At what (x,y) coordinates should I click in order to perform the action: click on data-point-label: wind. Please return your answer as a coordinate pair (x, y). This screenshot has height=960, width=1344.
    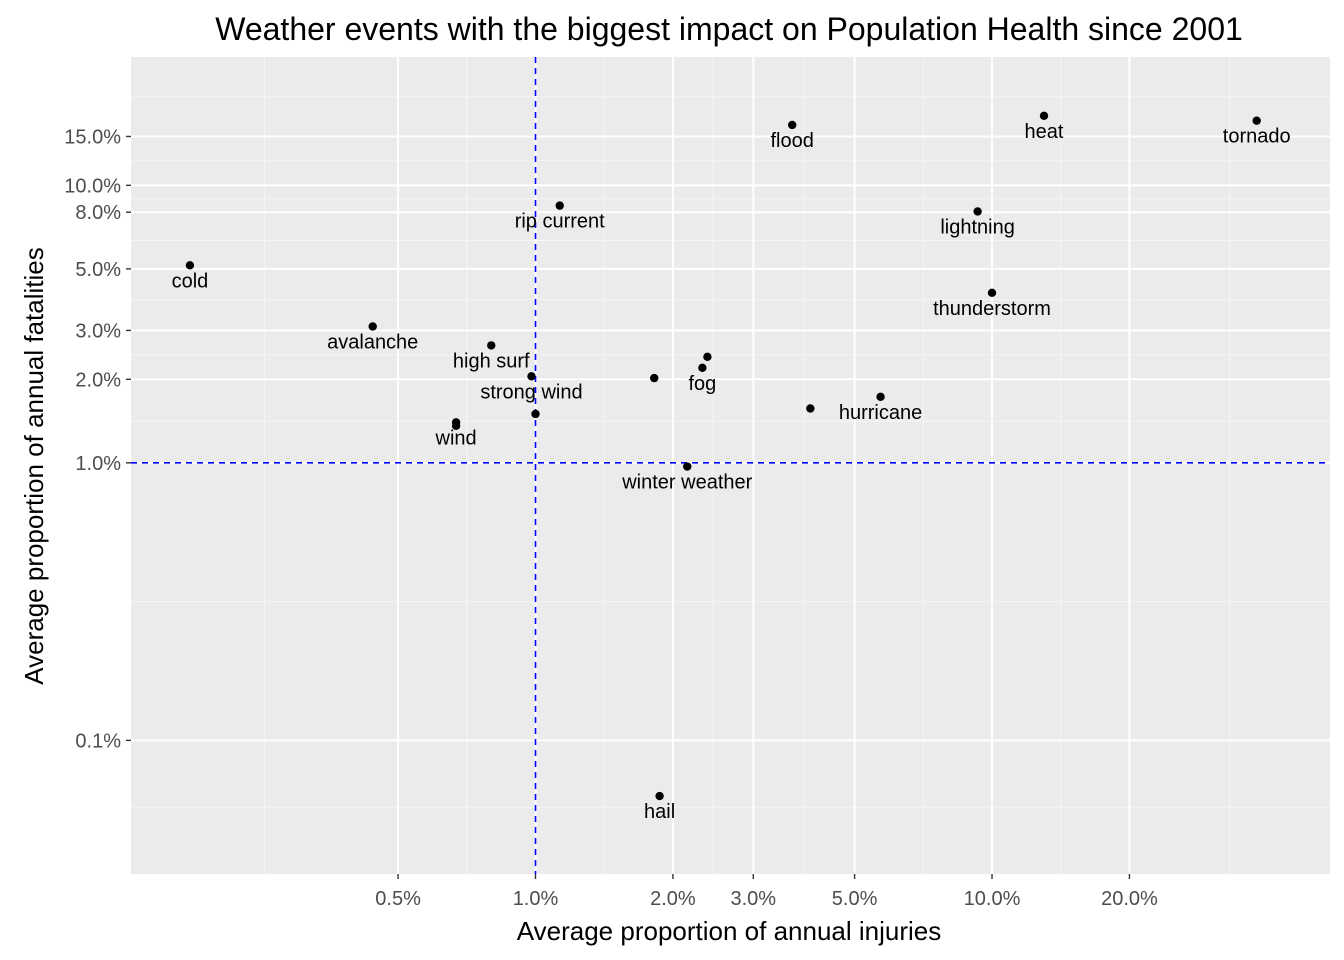
    Looking at the image, I should click on (456, 438).